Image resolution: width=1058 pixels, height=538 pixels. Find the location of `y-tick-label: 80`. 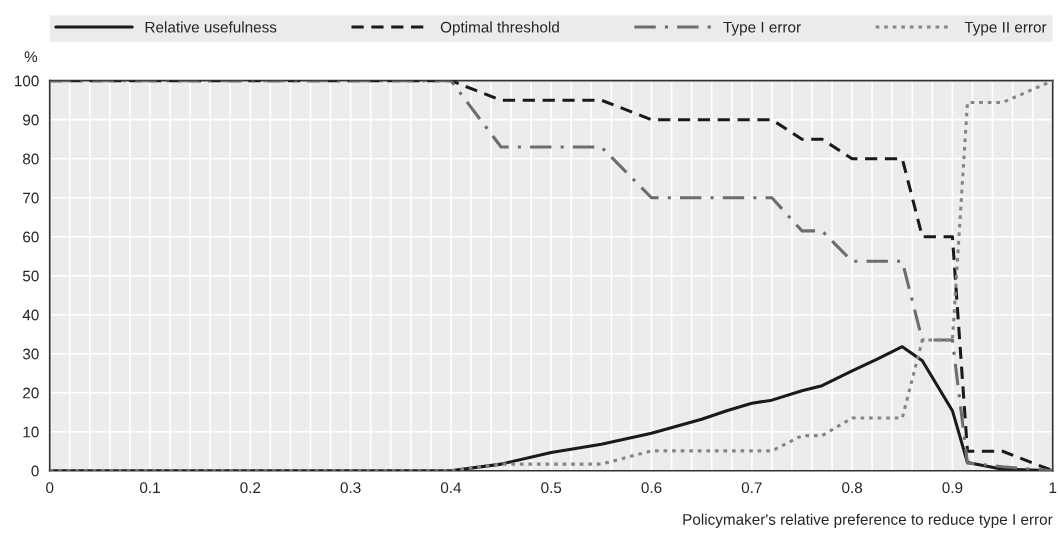

y-tick-label: 80 is located at coordinates (30, 159).